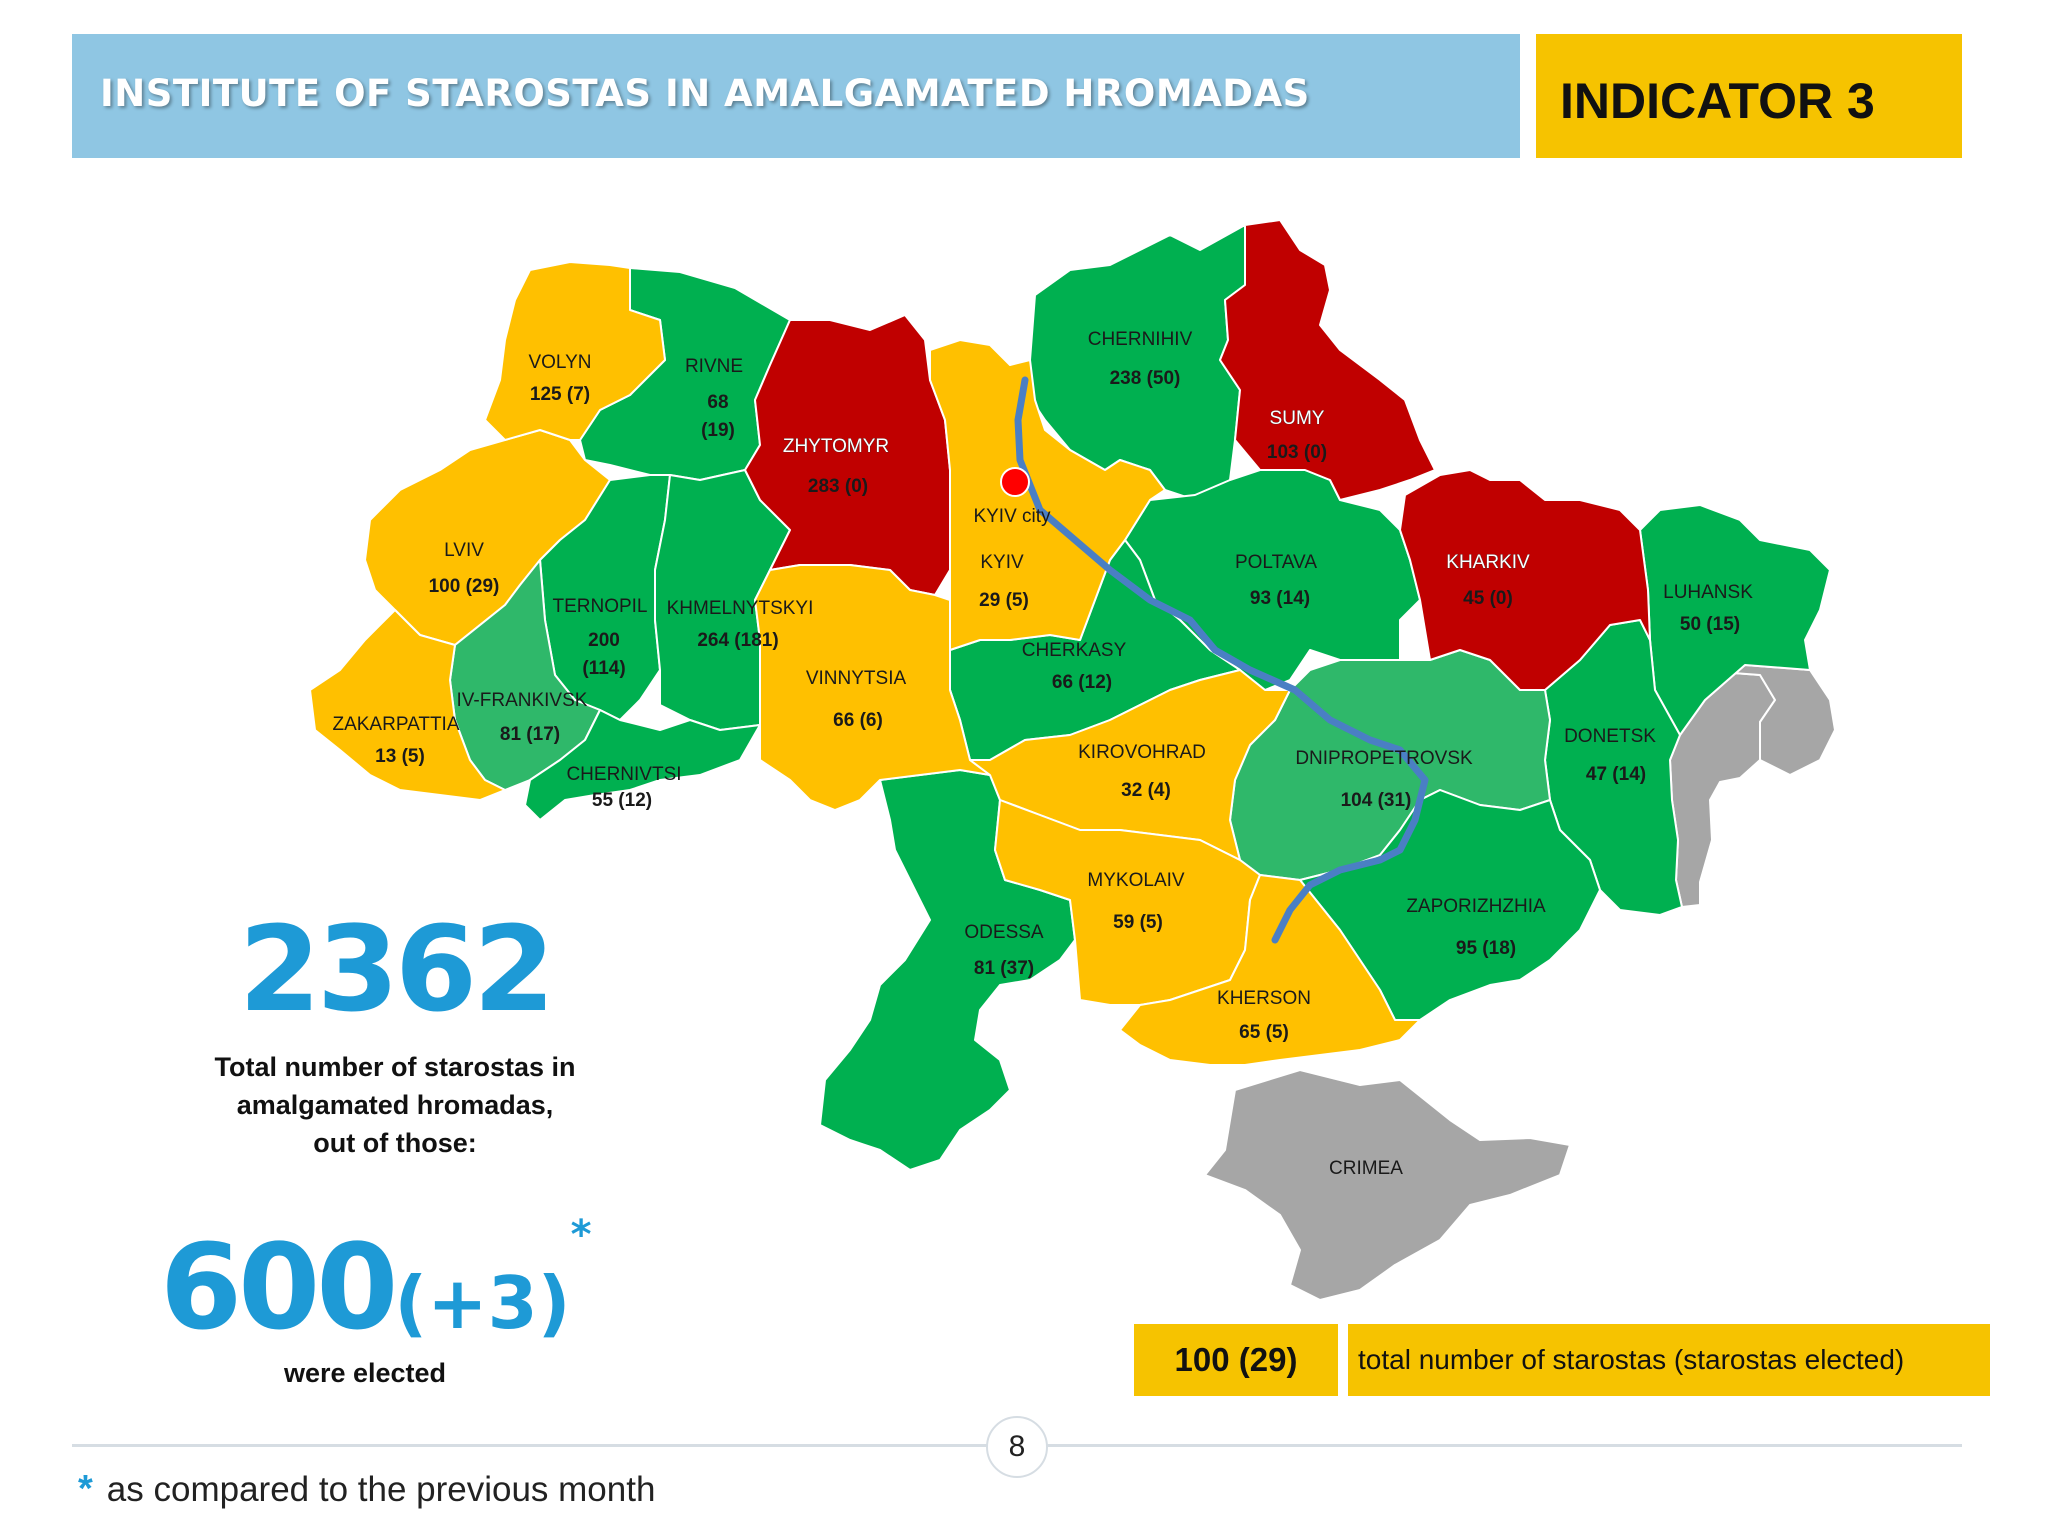 The height and width of the screenshot is (1536, 2048). I want to click on label-poltava: POLTAVA, so click(1276, 562).